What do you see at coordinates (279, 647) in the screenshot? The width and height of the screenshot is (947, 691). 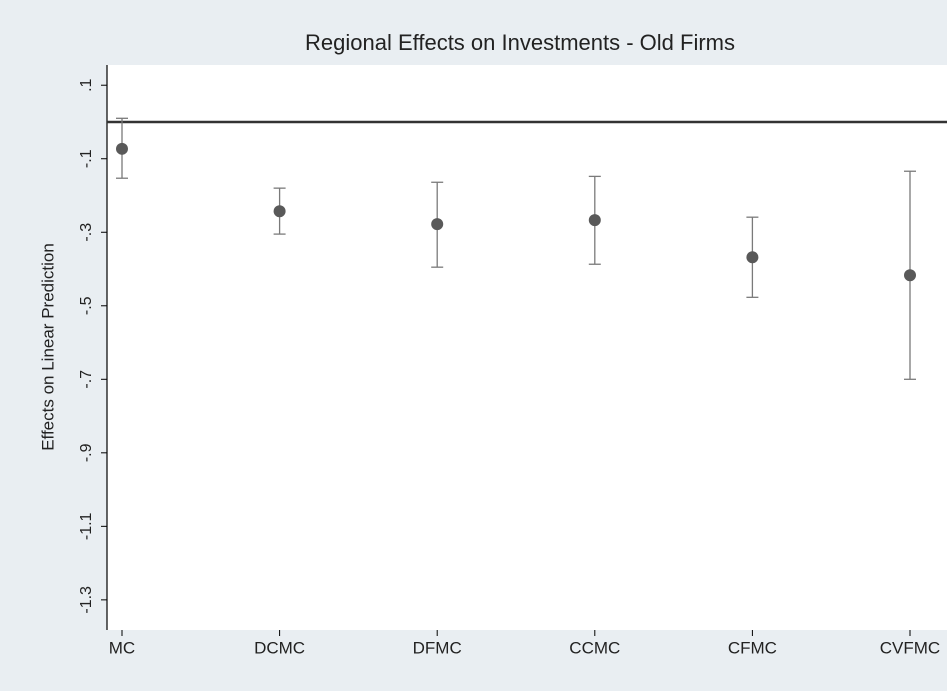 I see `x-tick-label: DCMC` at bounding box center [279, 647].